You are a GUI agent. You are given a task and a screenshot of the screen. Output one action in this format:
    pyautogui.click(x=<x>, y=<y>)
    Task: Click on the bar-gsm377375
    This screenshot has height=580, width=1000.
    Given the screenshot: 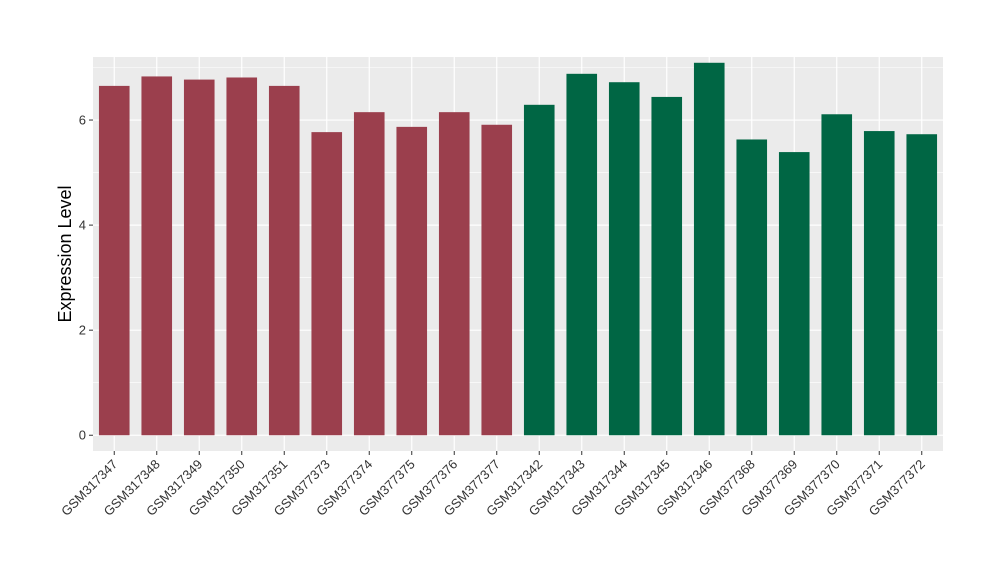 What is the action you would take?
    pyautogui.click(x=412, y=281)
    